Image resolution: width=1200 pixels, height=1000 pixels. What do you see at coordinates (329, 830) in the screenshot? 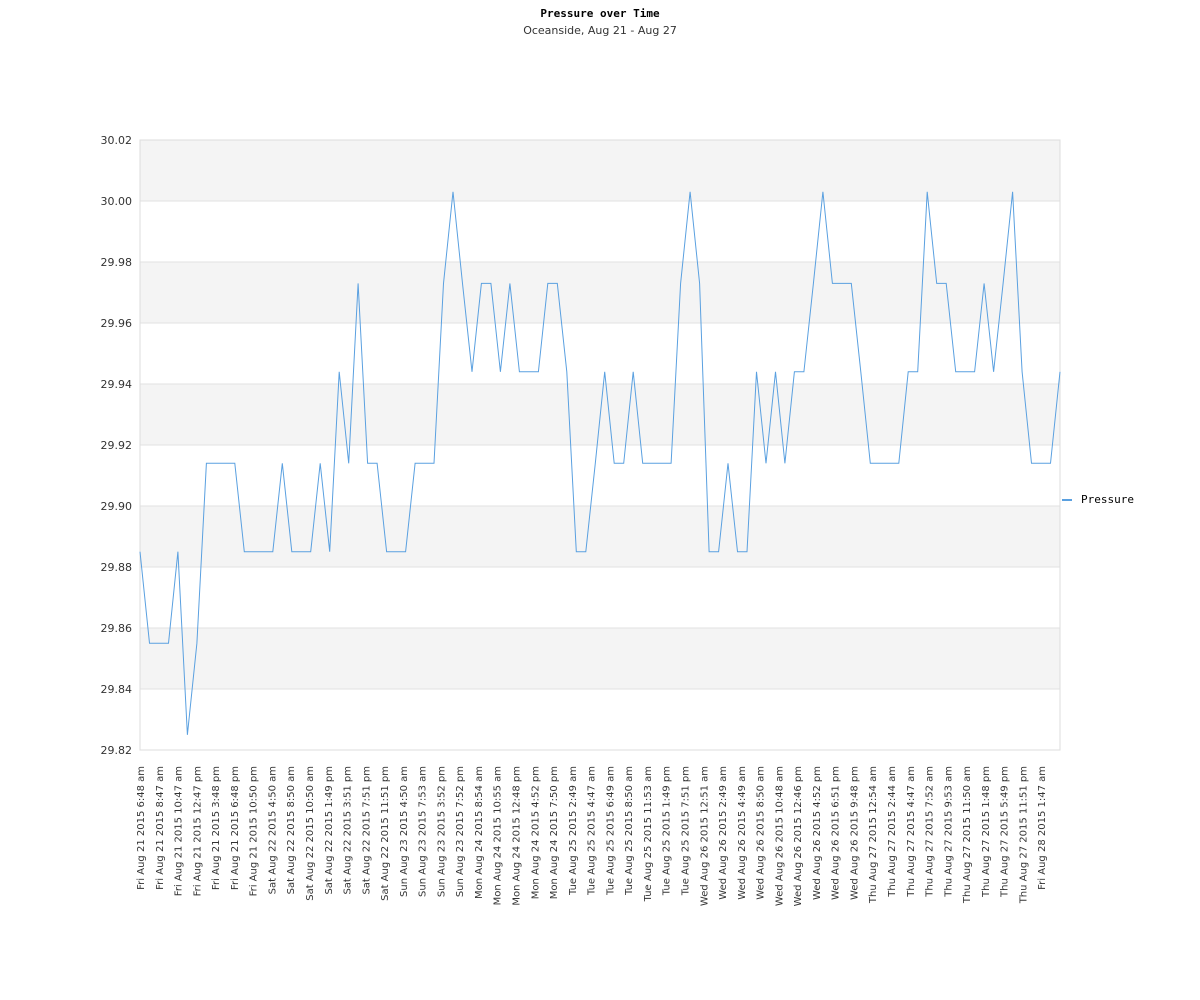
I see `x-tick-label: Sat Aug 22 2015 1:49 pm` at bounding box center [329, 830].